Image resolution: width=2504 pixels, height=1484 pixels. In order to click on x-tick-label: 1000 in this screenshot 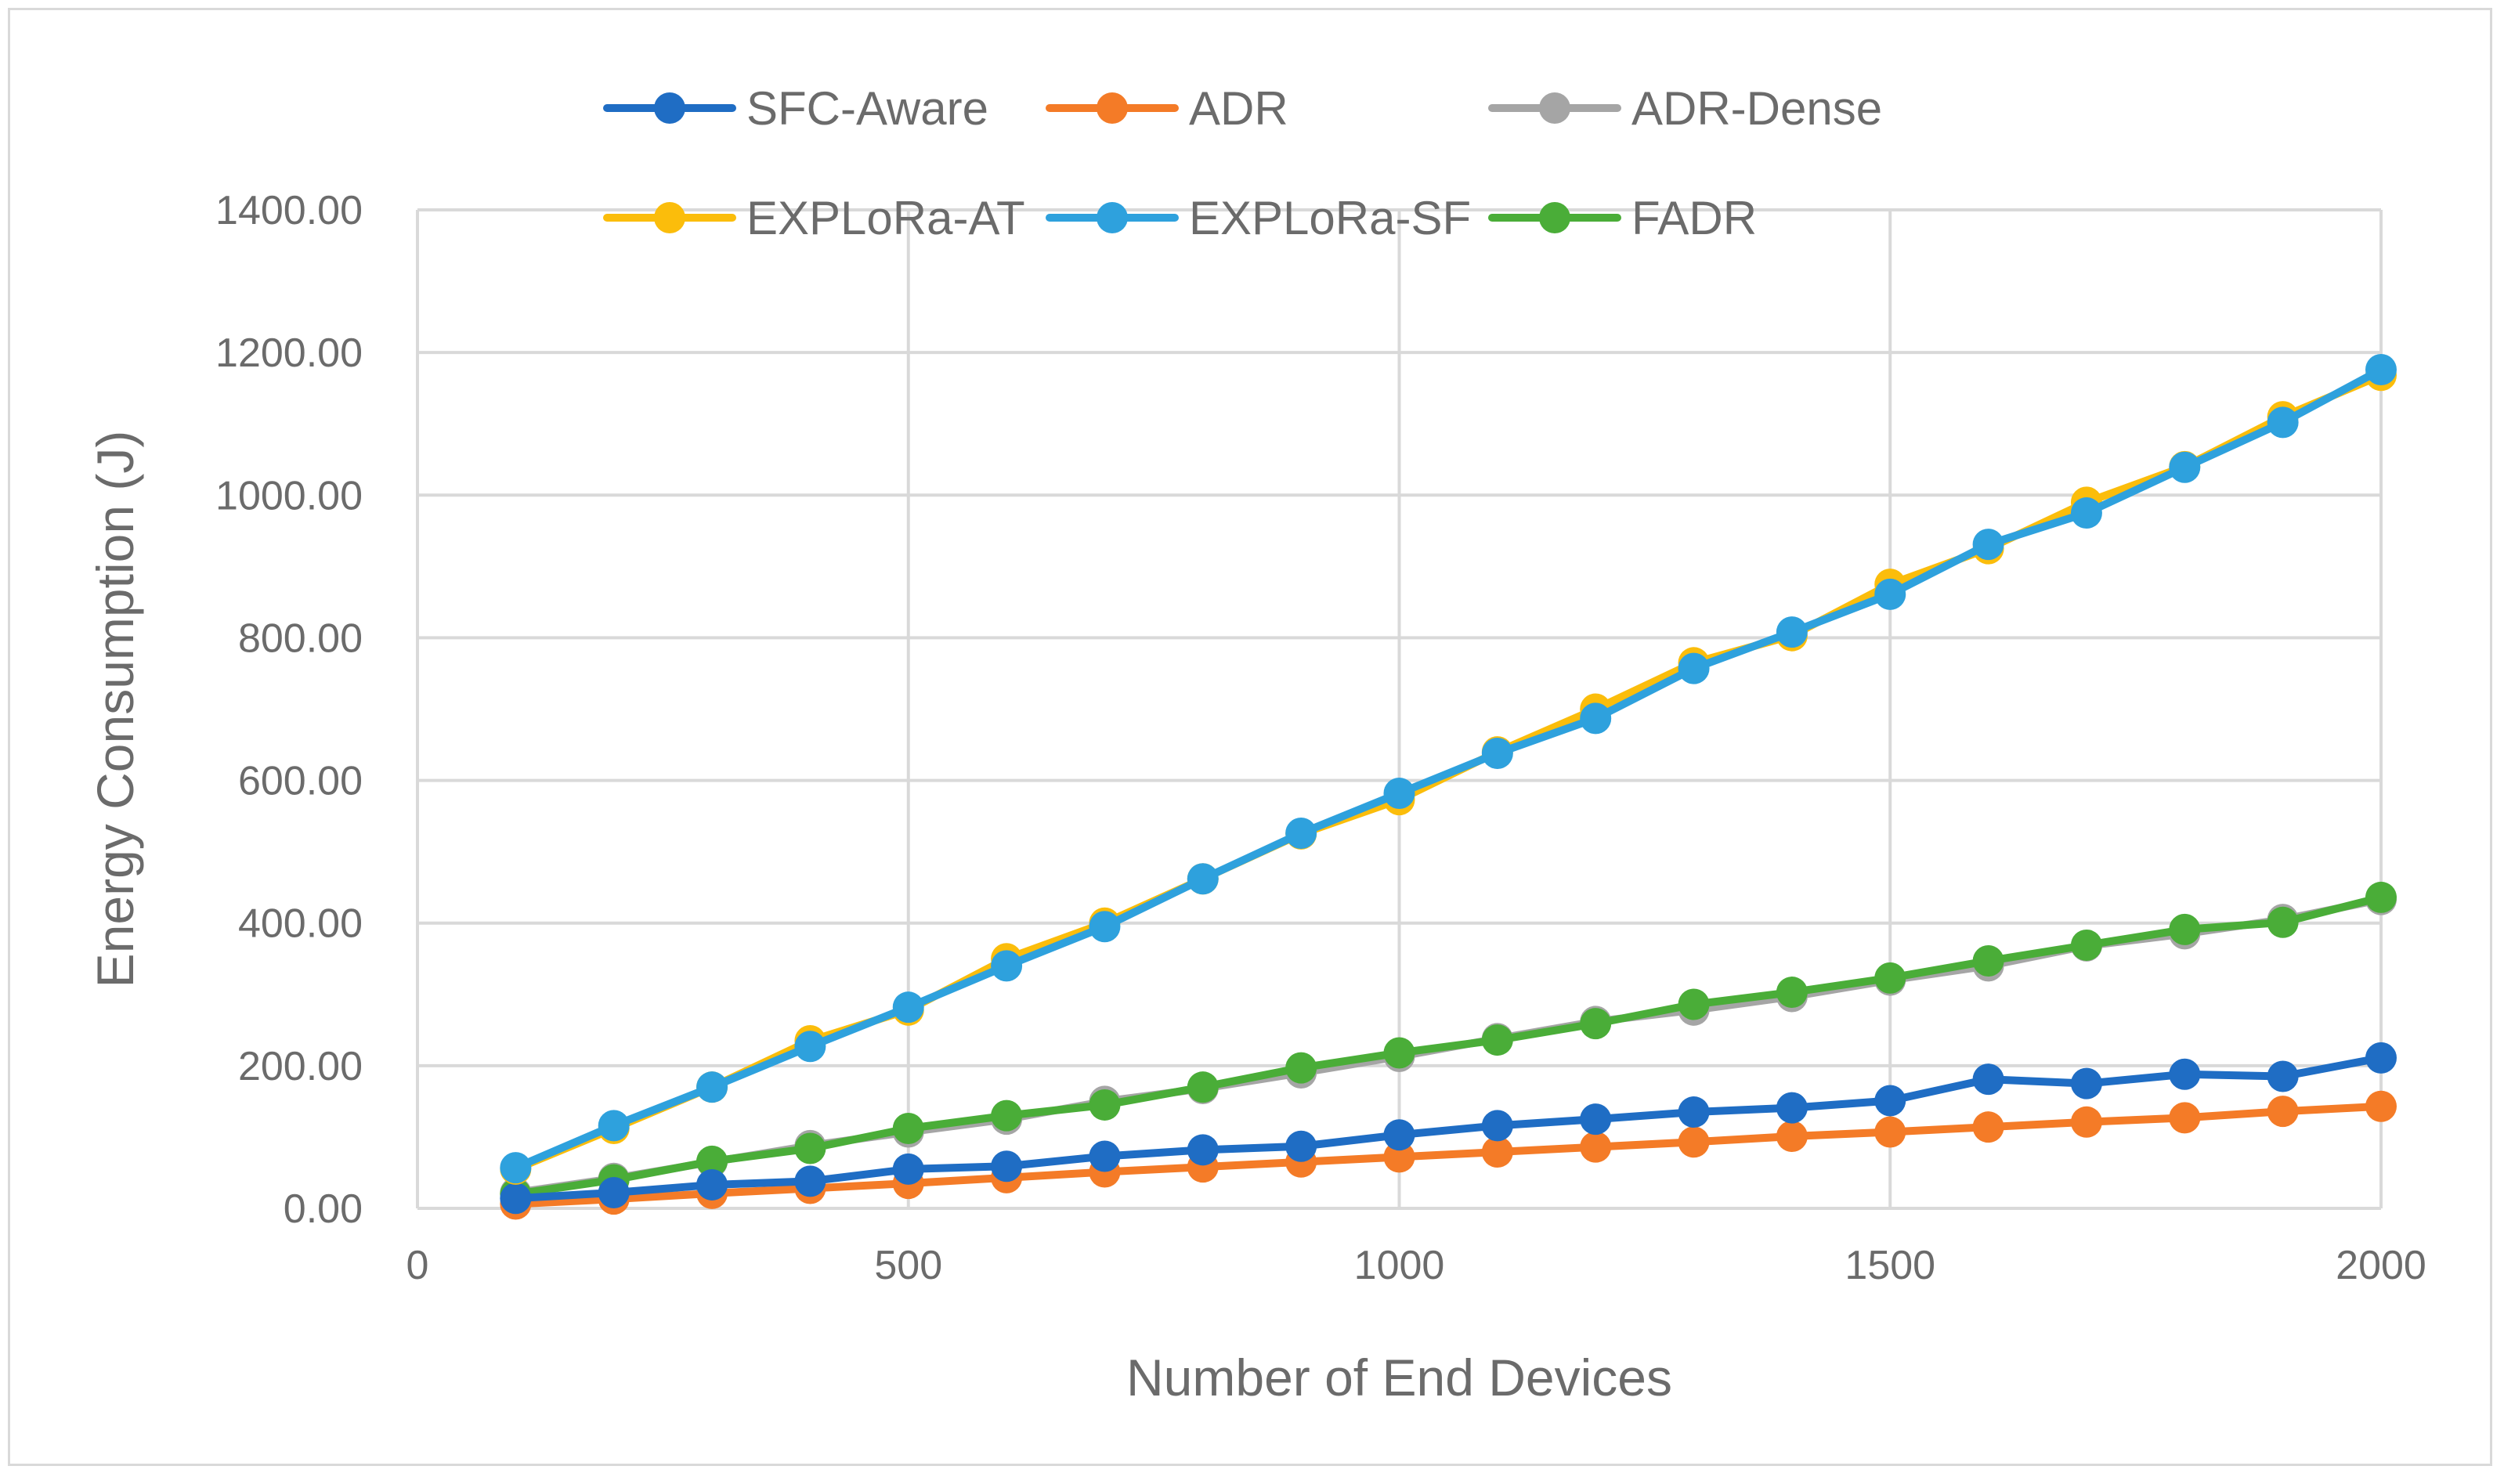, I will do `click(1399, 1265)`.